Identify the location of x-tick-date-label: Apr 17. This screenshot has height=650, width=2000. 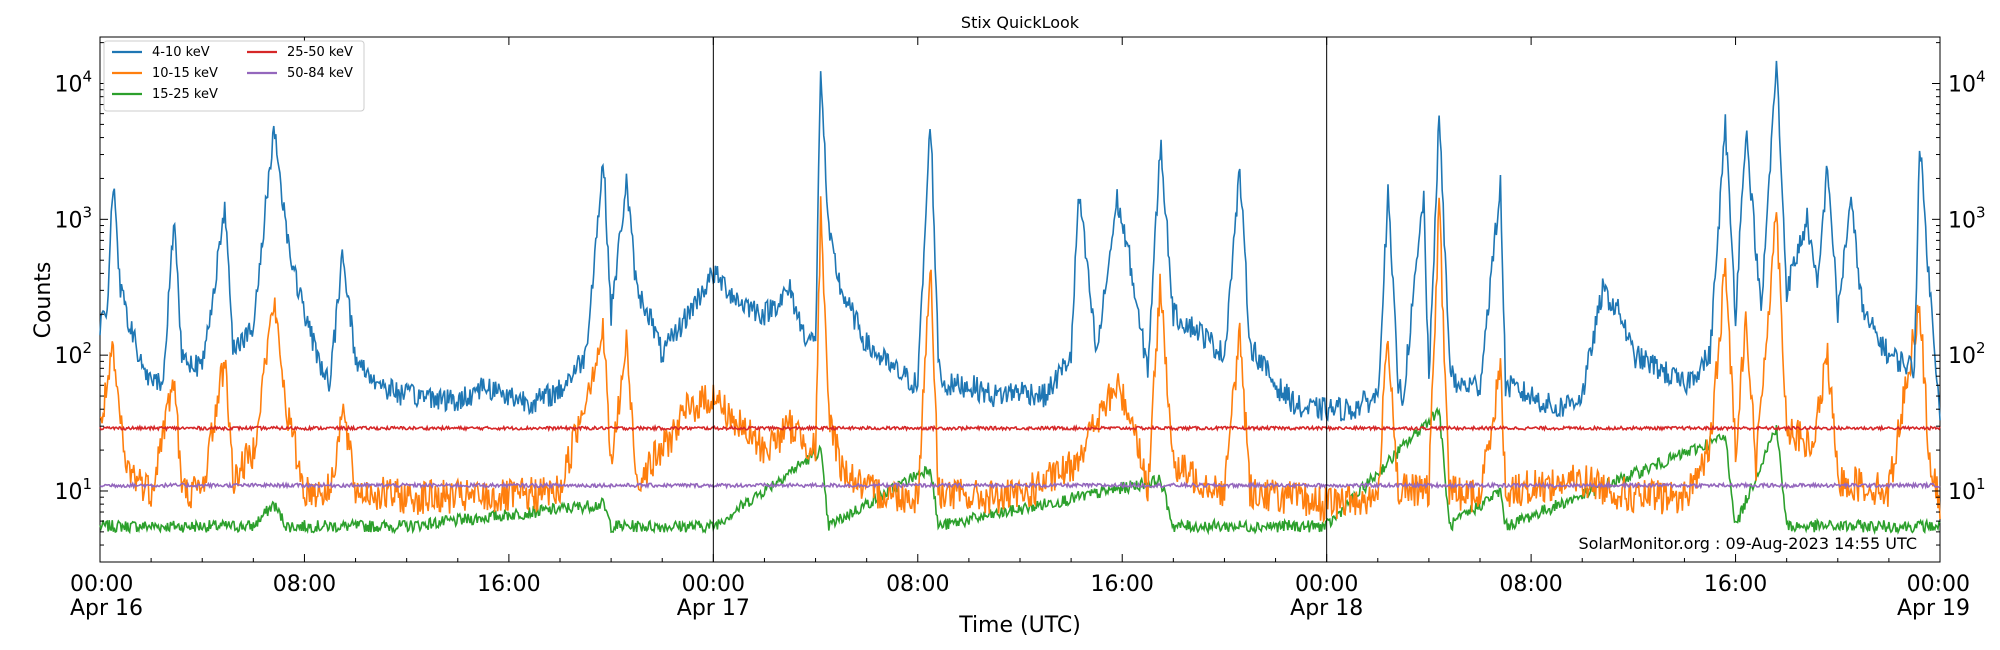
(713, 608).